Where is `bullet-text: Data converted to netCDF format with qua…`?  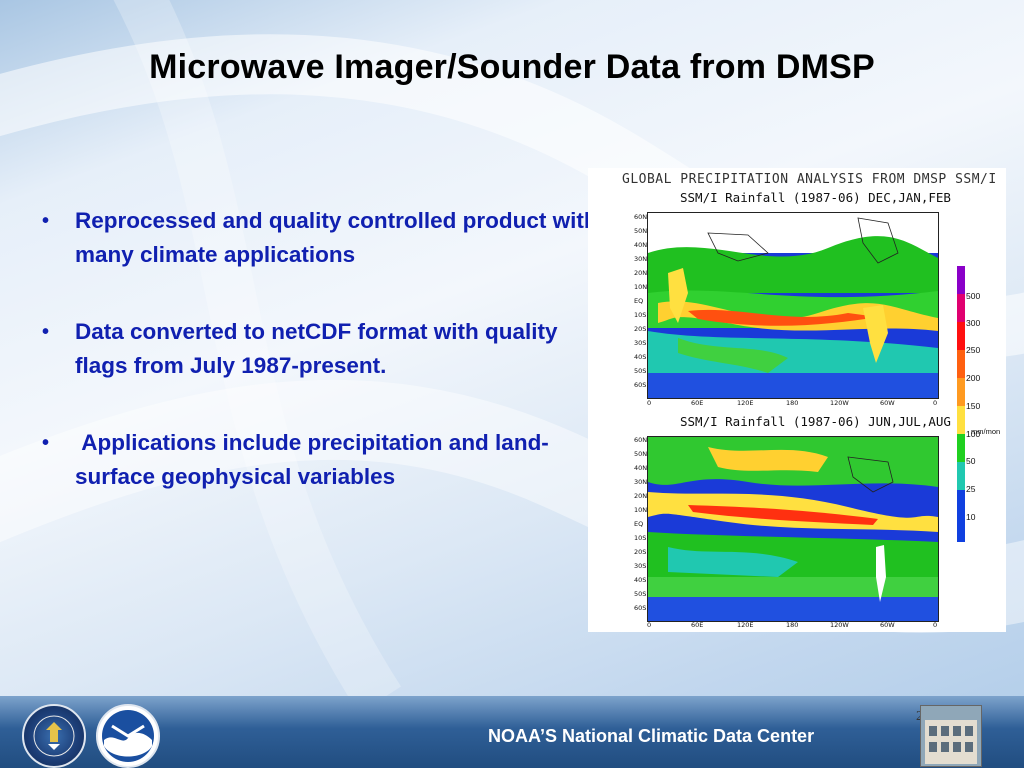 bullet-text: Data converted to netCDF format with qua… is located at coordinates (316, 348).